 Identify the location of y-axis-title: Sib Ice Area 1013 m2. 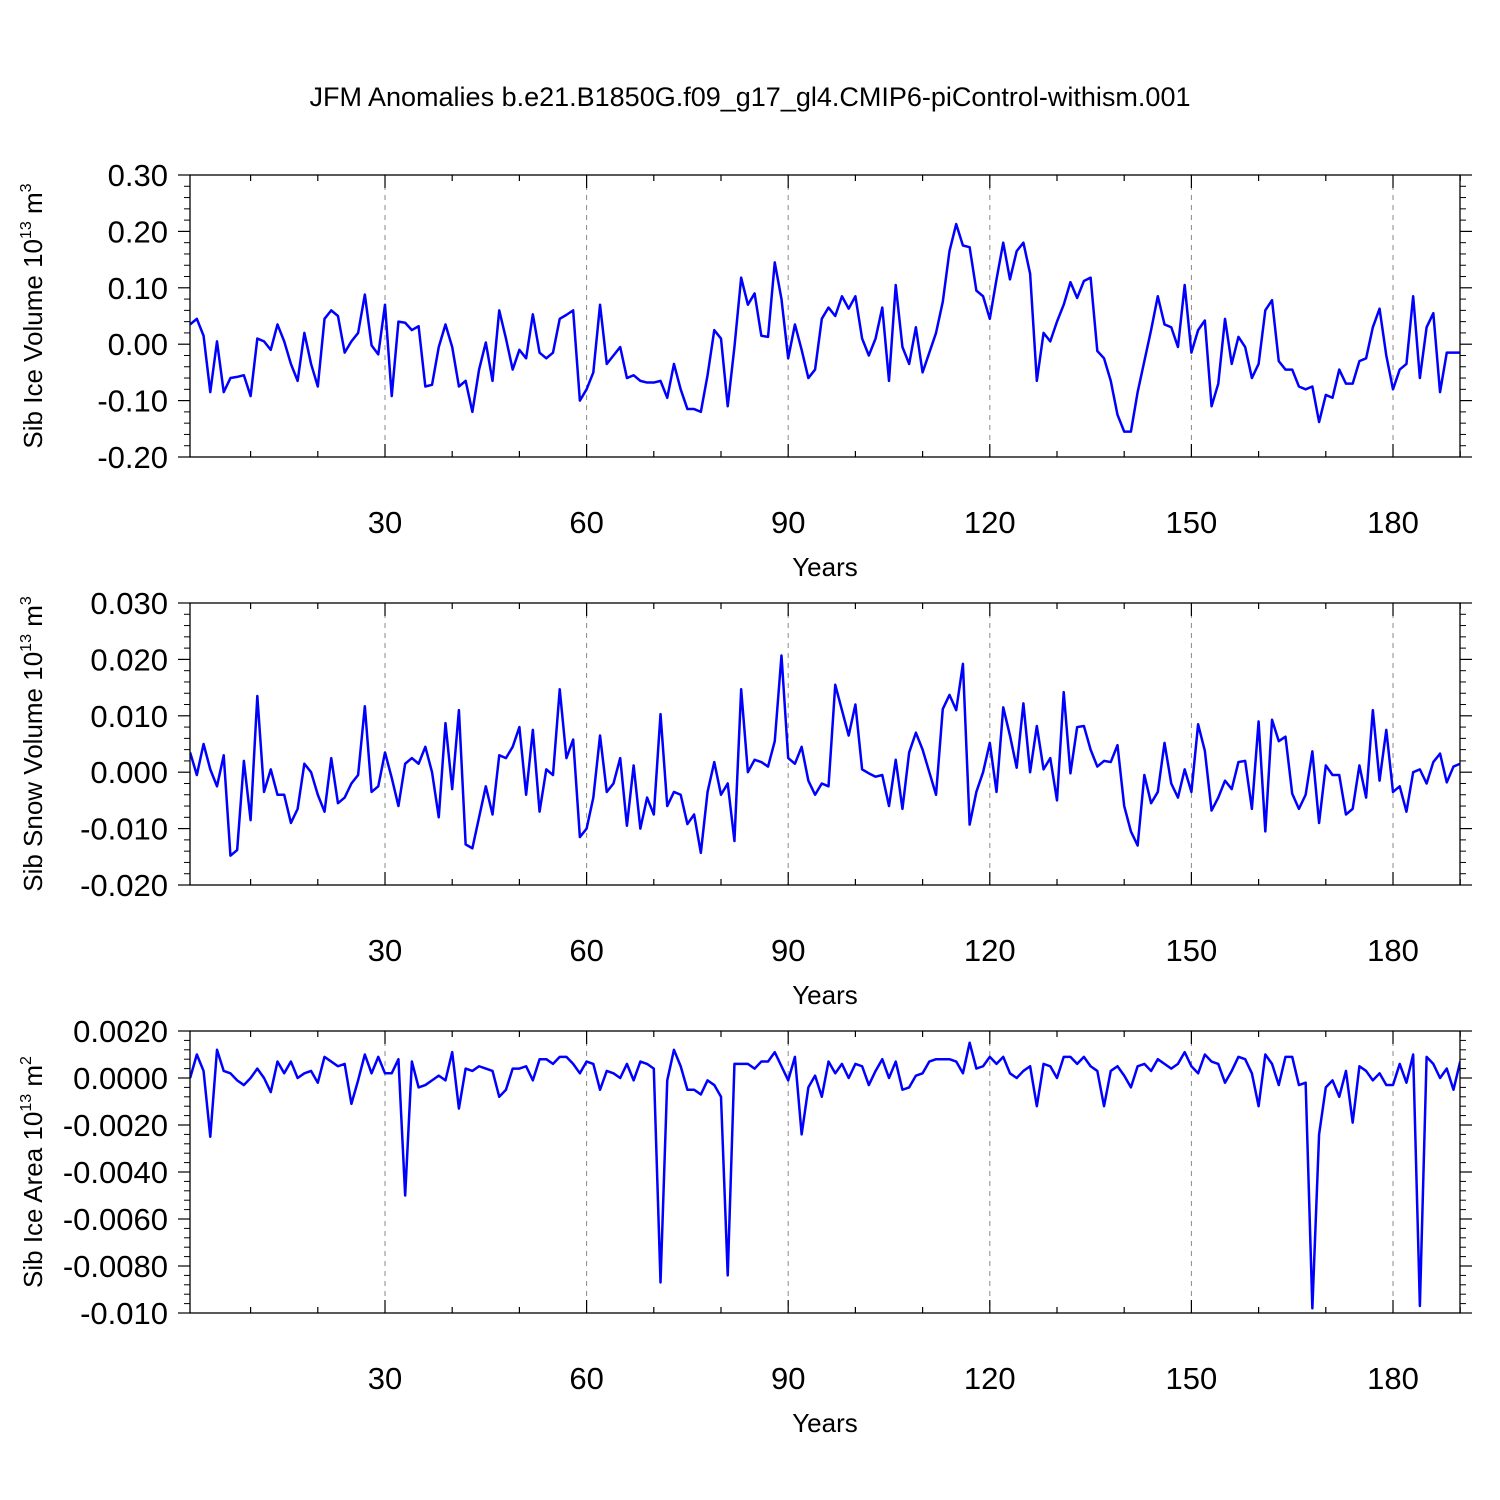
(33, 1172).